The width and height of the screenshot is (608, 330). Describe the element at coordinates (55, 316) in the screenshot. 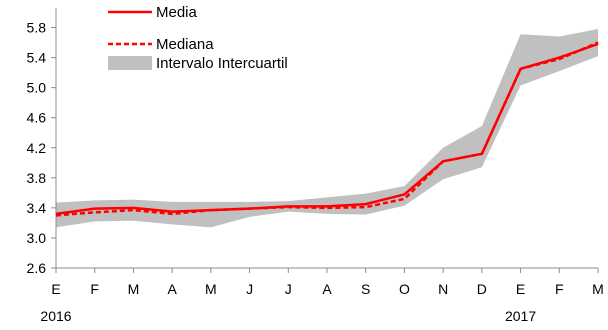

I see `year-label: 2016` at that location.